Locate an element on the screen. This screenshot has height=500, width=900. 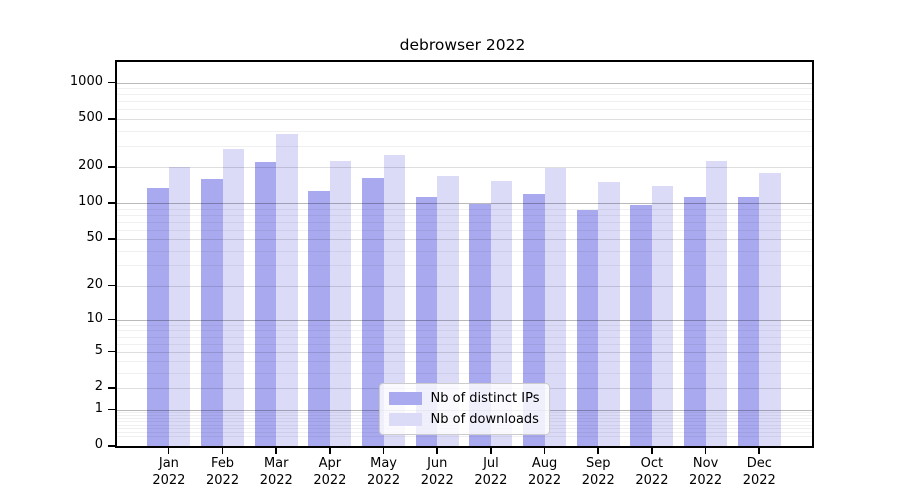
bar-nov-distinct-ips is located at coordinates (695, 321).